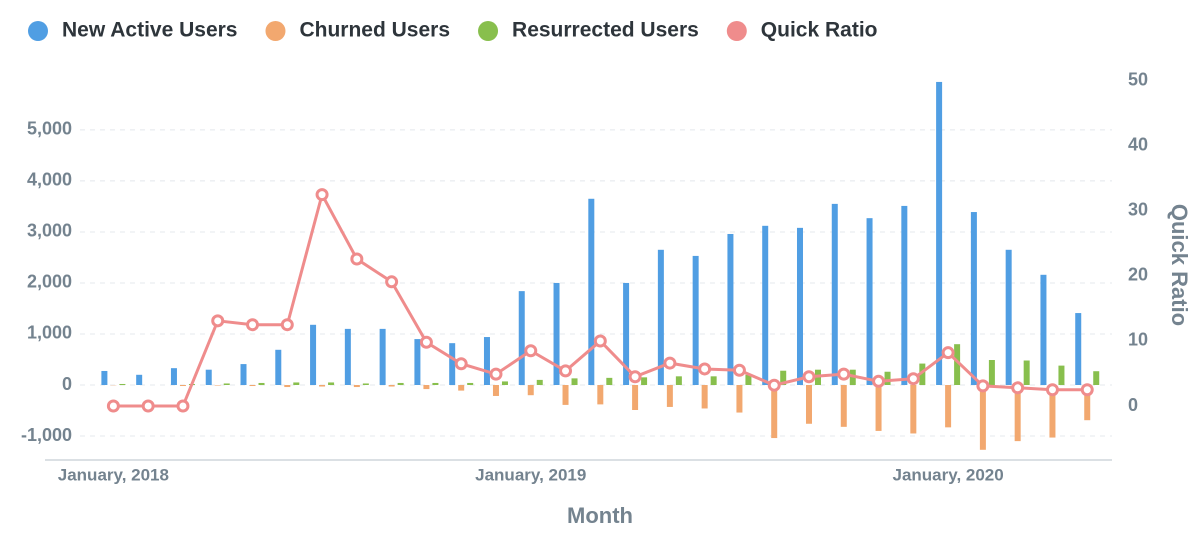 Image resolution: width=1200 pixels, height=538 pixels. I want to click on y2-tick-label: 30, so click(1138, 210).